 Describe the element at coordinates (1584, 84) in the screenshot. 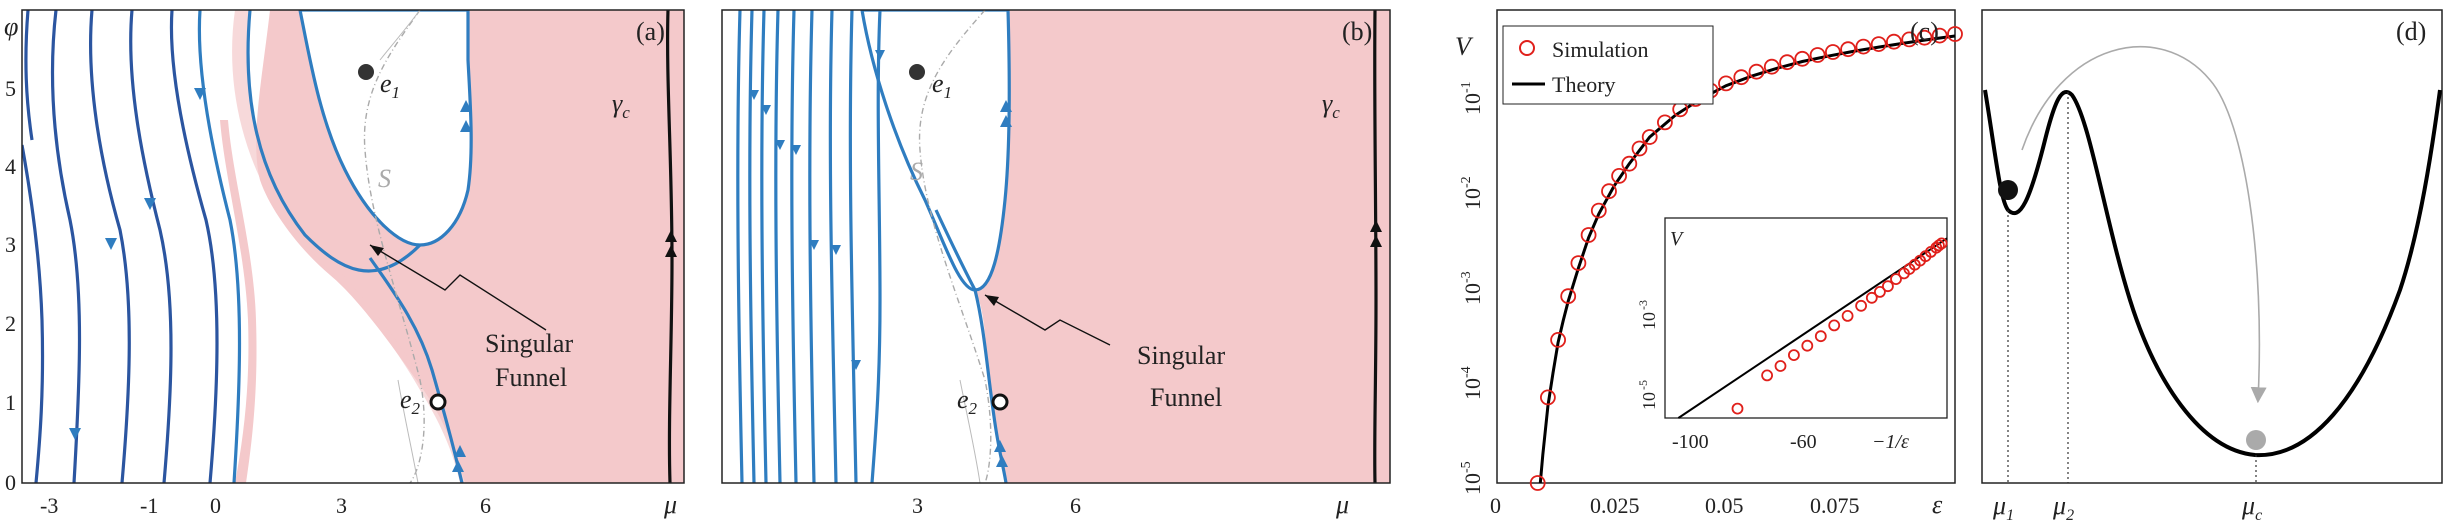

I see `legend-theory-label: Theory` at that location.